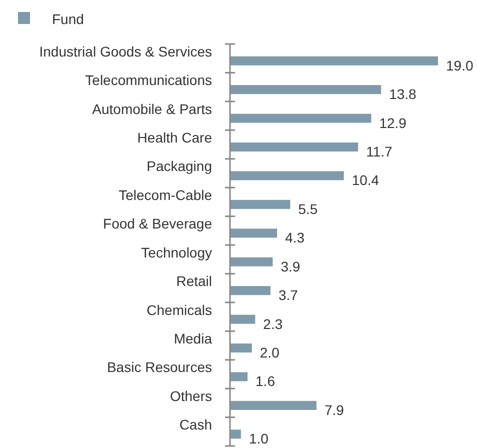 The height and width of the screenshot is (448, 478). Describe the element at coordinates (176, 252) in the screenshot. I see `y-tick-label: Technology` at that location.